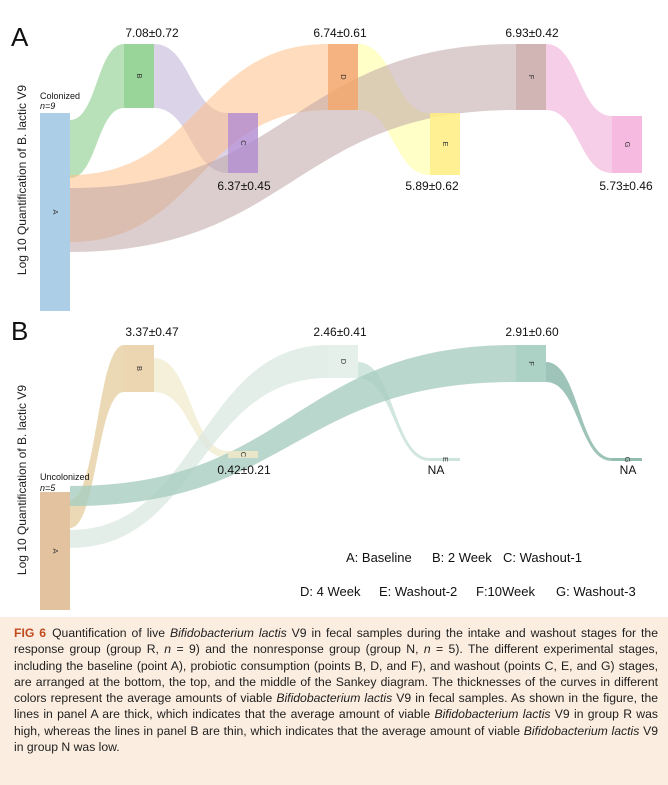 The width and height of the screenshot is (668, 785). Describe the element at coordinates (152, 332) in the screenshot. I see `node-value-label: 3.37±0.47` at that location.